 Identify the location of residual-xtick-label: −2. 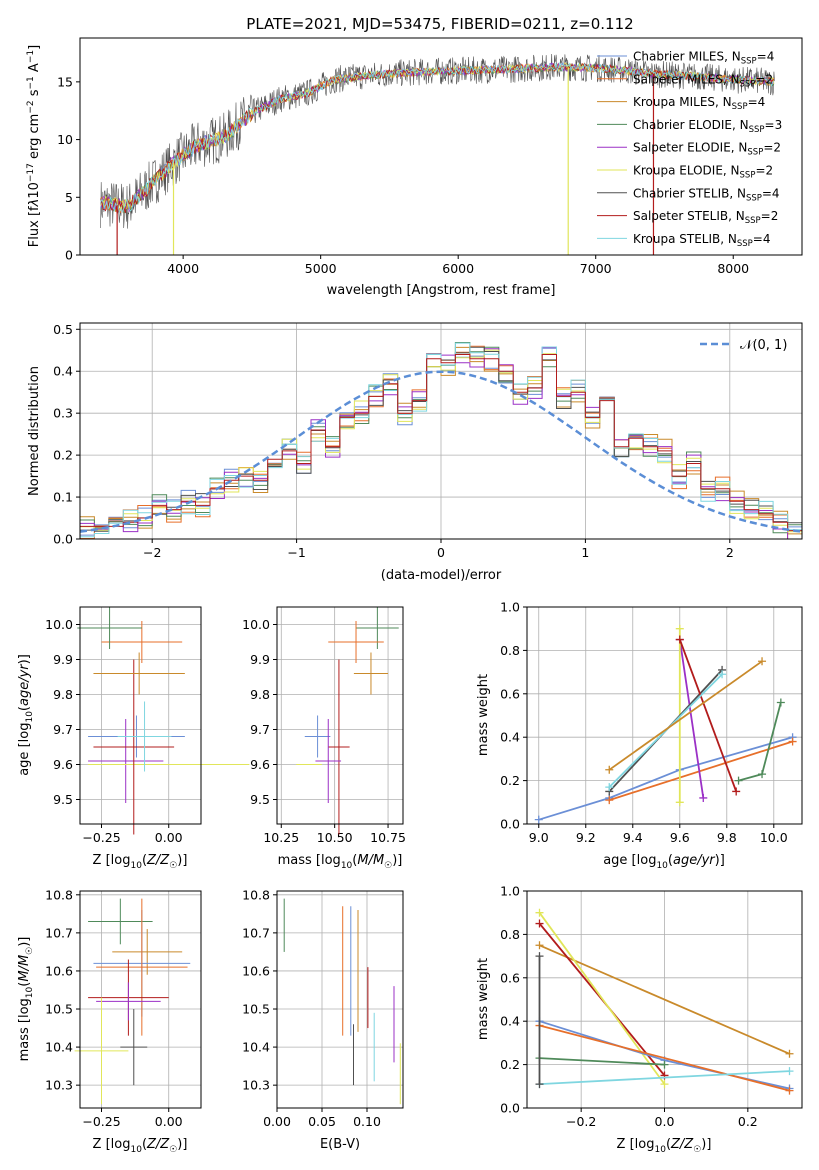
(152, 552).